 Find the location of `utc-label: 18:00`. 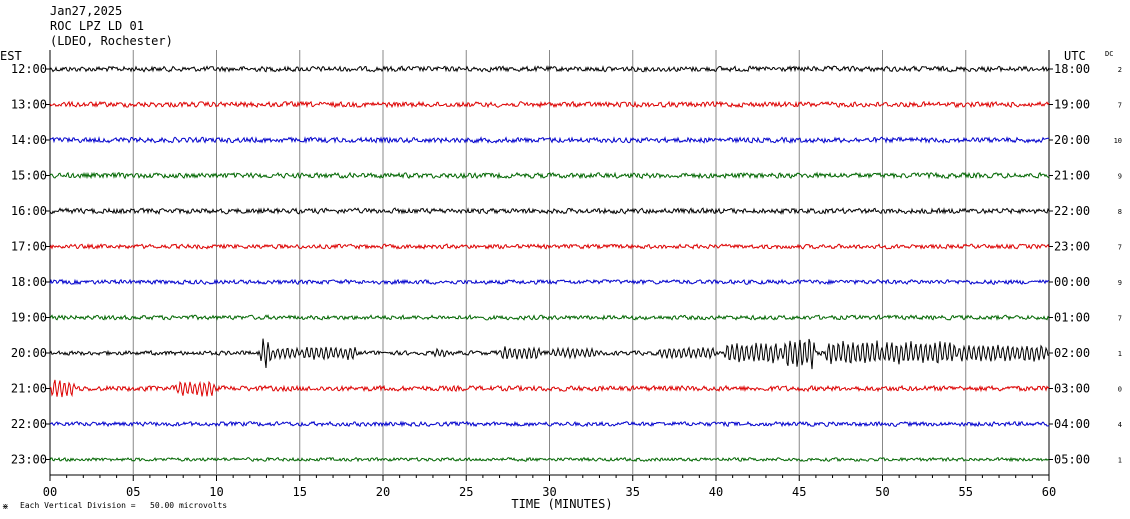

utc-label: 18:00 is located at coordinates (1072, 69).